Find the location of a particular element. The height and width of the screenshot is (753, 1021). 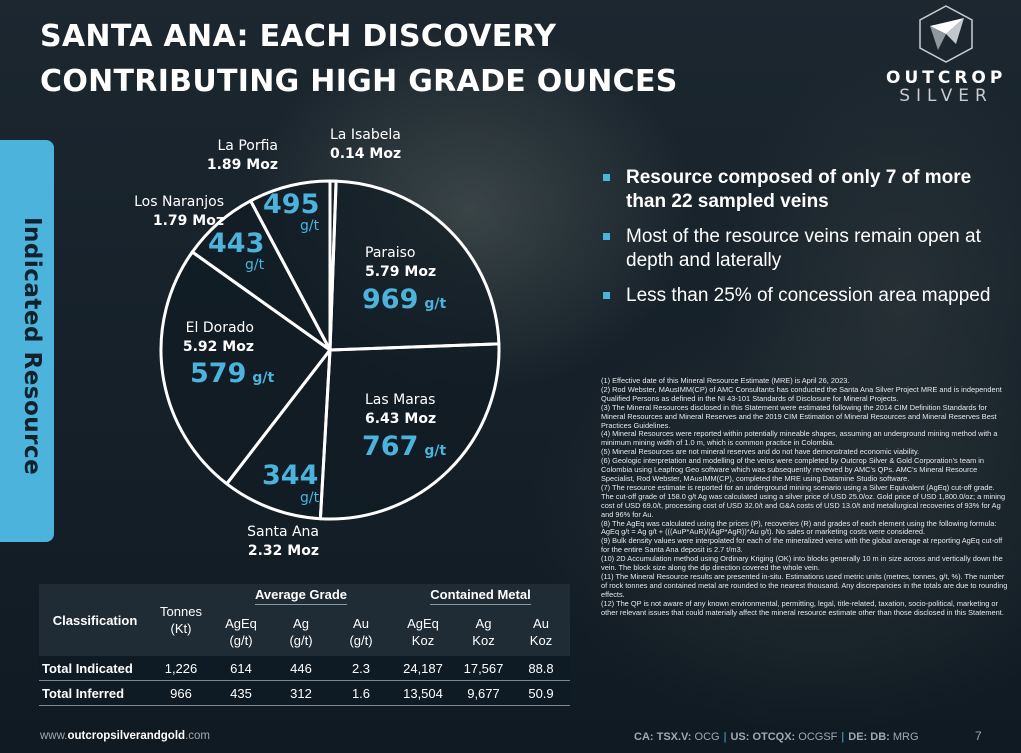

header-column: Au Koz is located at coordinates (541, 632).